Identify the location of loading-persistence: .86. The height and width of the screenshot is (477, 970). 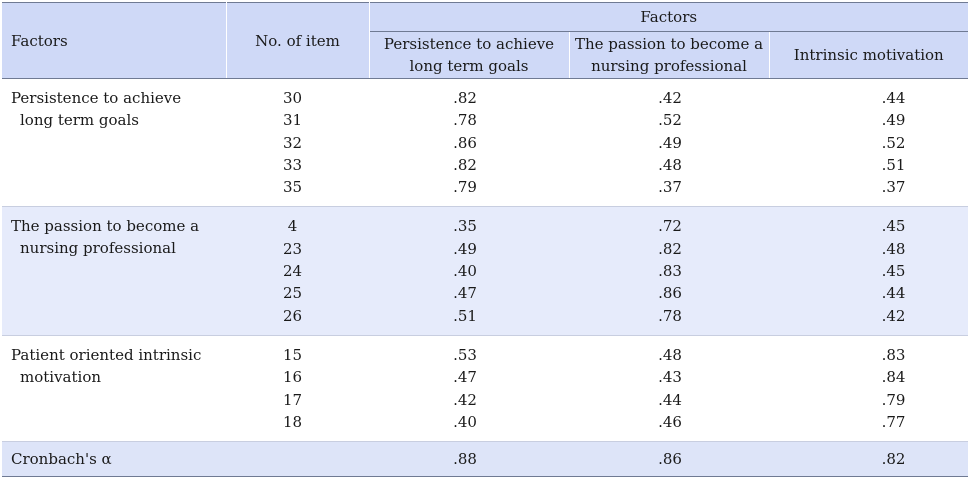
(465, 142).